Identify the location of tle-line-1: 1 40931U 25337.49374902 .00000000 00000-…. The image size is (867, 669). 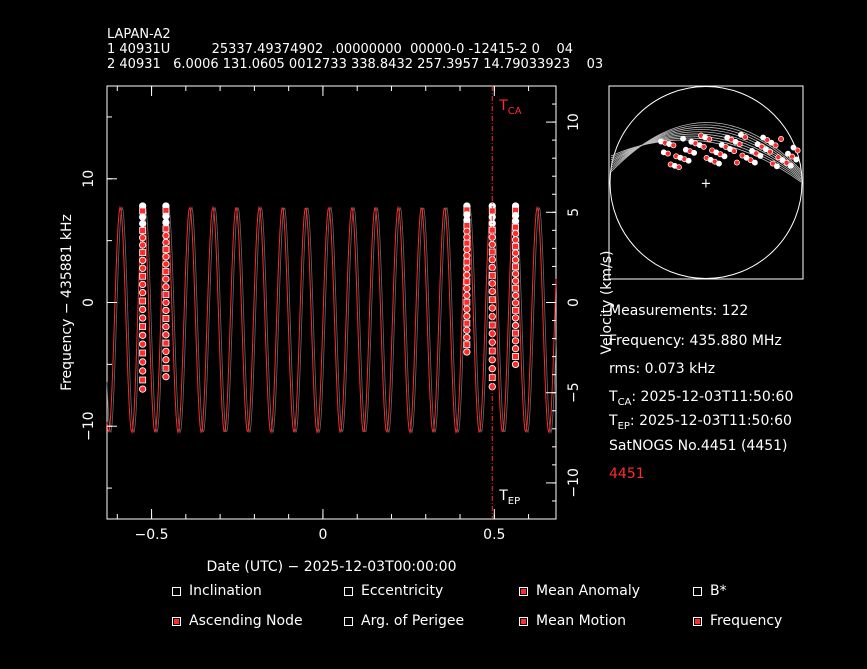
(340, 49).